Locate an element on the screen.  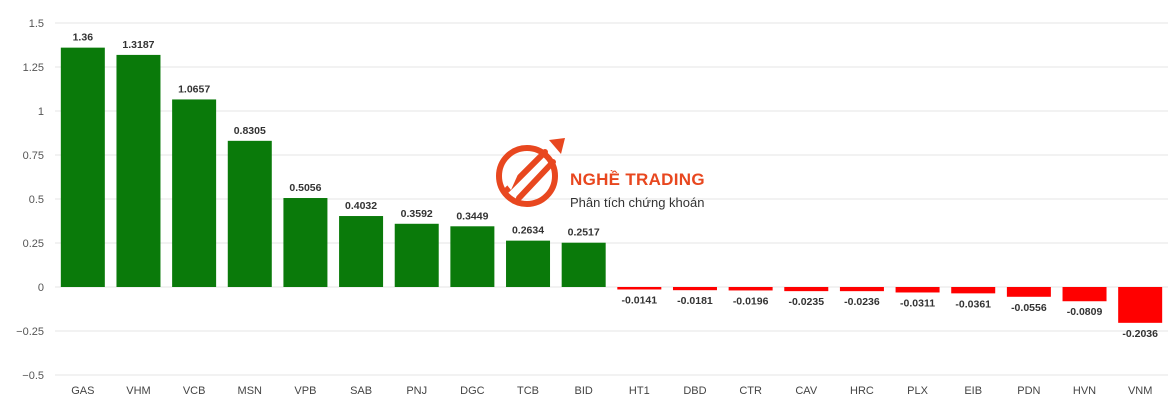
x-tick-label-msn: MSN is located at coordinates (250, 391).